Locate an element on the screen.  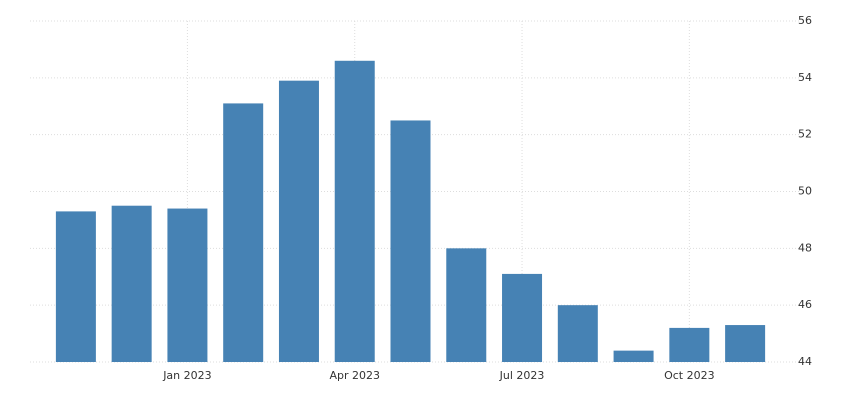
y-tick-label: 50 is located at coordinates (805, 191).